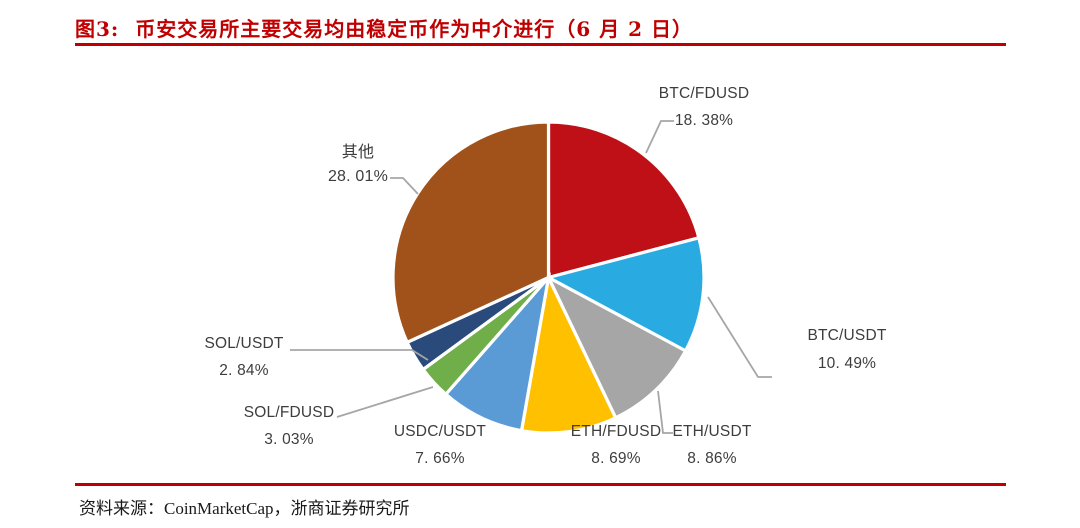  Describe the element at coordinates (358, 176) in the screenshot. I see `label-other-value: 28. 01%` at that location.